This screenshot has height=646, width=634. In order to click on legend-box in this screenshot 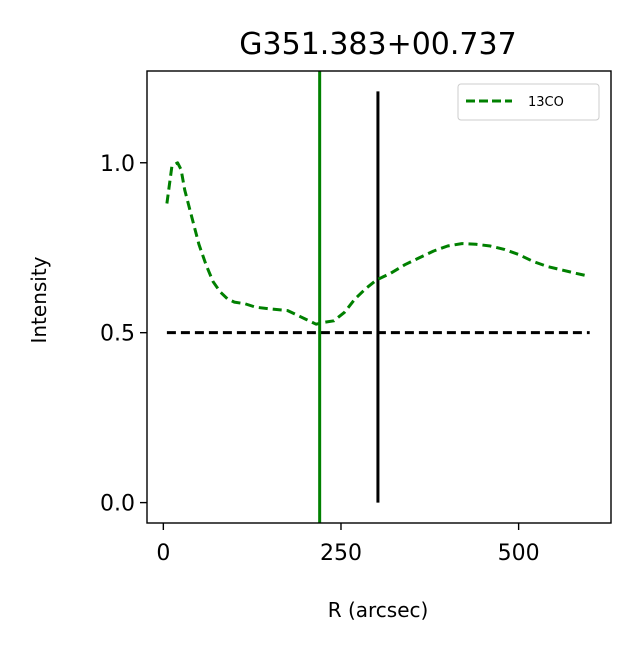, I will do `click(528, 102)`.